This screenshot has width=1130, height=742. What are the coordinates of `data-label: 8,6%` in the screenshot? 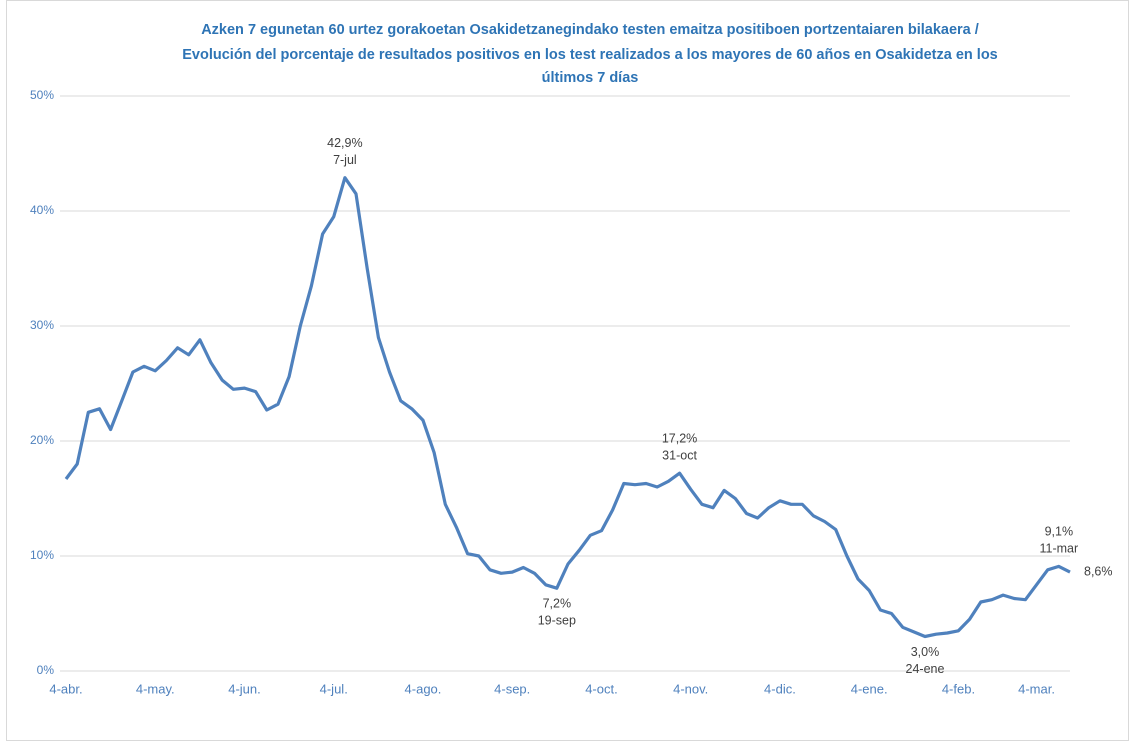 It's located at (1098, 571).